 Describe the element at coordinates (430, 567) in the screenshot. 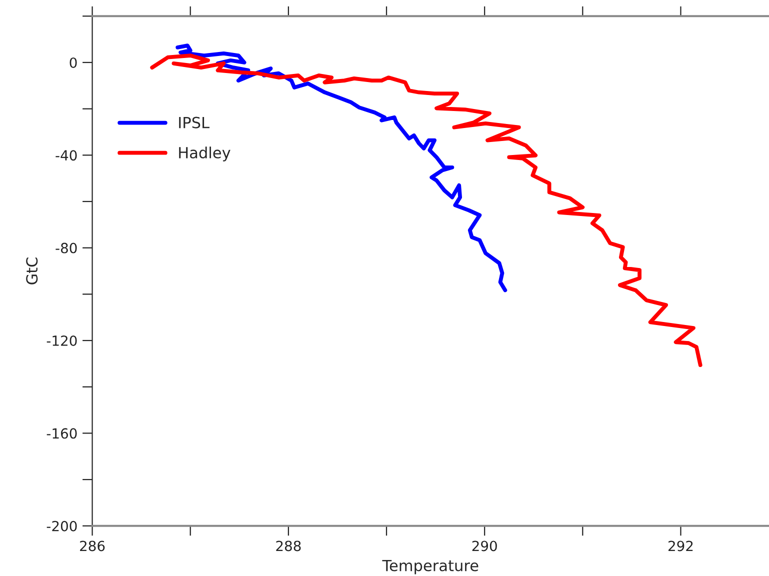

I see `x-axis-title: Temperature` at that location.